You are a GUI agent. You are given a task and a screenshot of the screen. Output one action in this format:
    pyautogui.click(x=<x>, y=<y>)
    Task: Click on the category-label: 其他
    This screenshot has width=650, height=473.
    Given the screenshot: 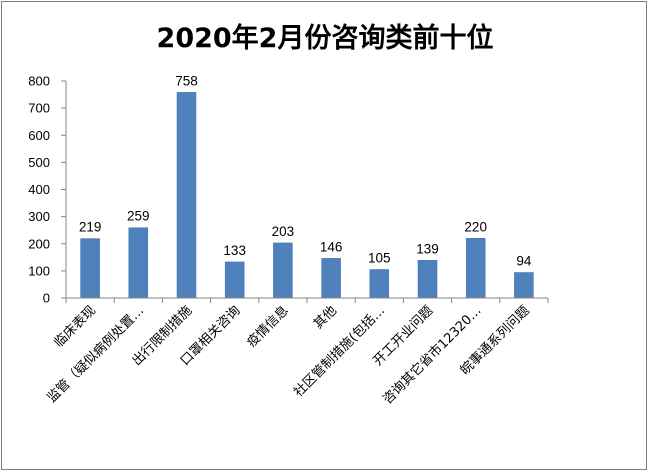 What is the action you would take?
    pyautogui.click(x=325, y=317)
    